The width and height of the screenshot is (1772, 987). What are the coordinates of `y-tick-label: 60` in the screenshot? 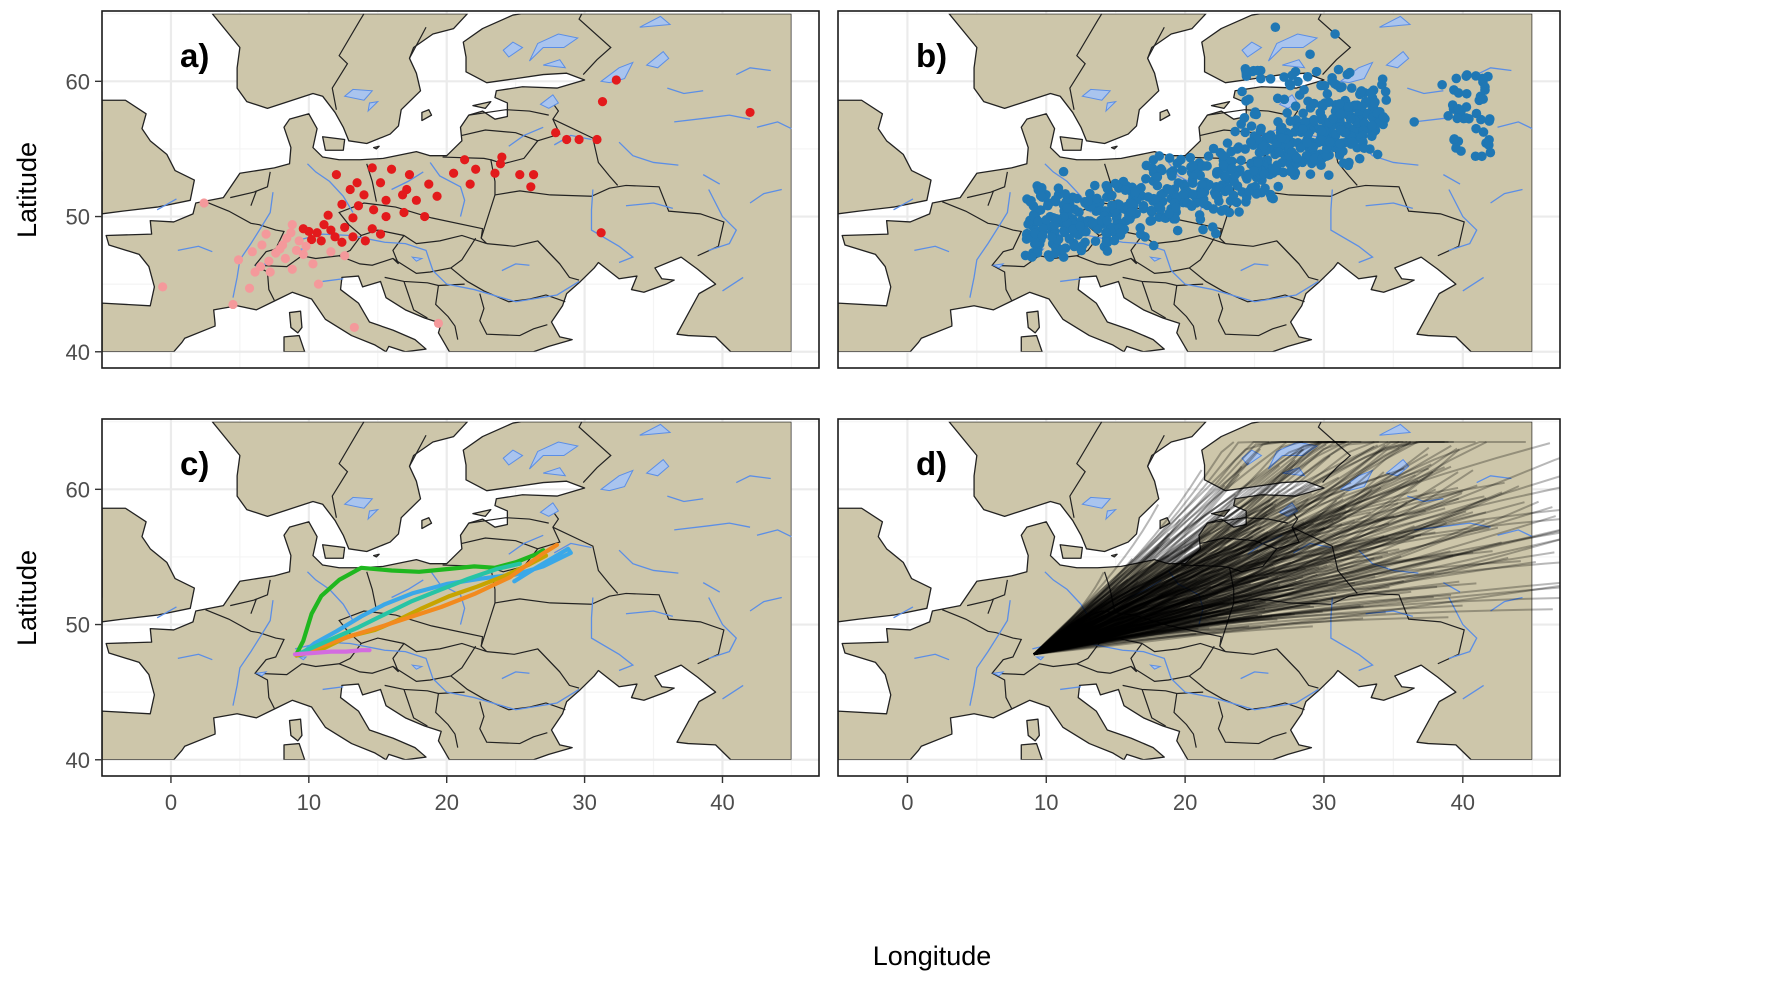 It's located at (78, 81).